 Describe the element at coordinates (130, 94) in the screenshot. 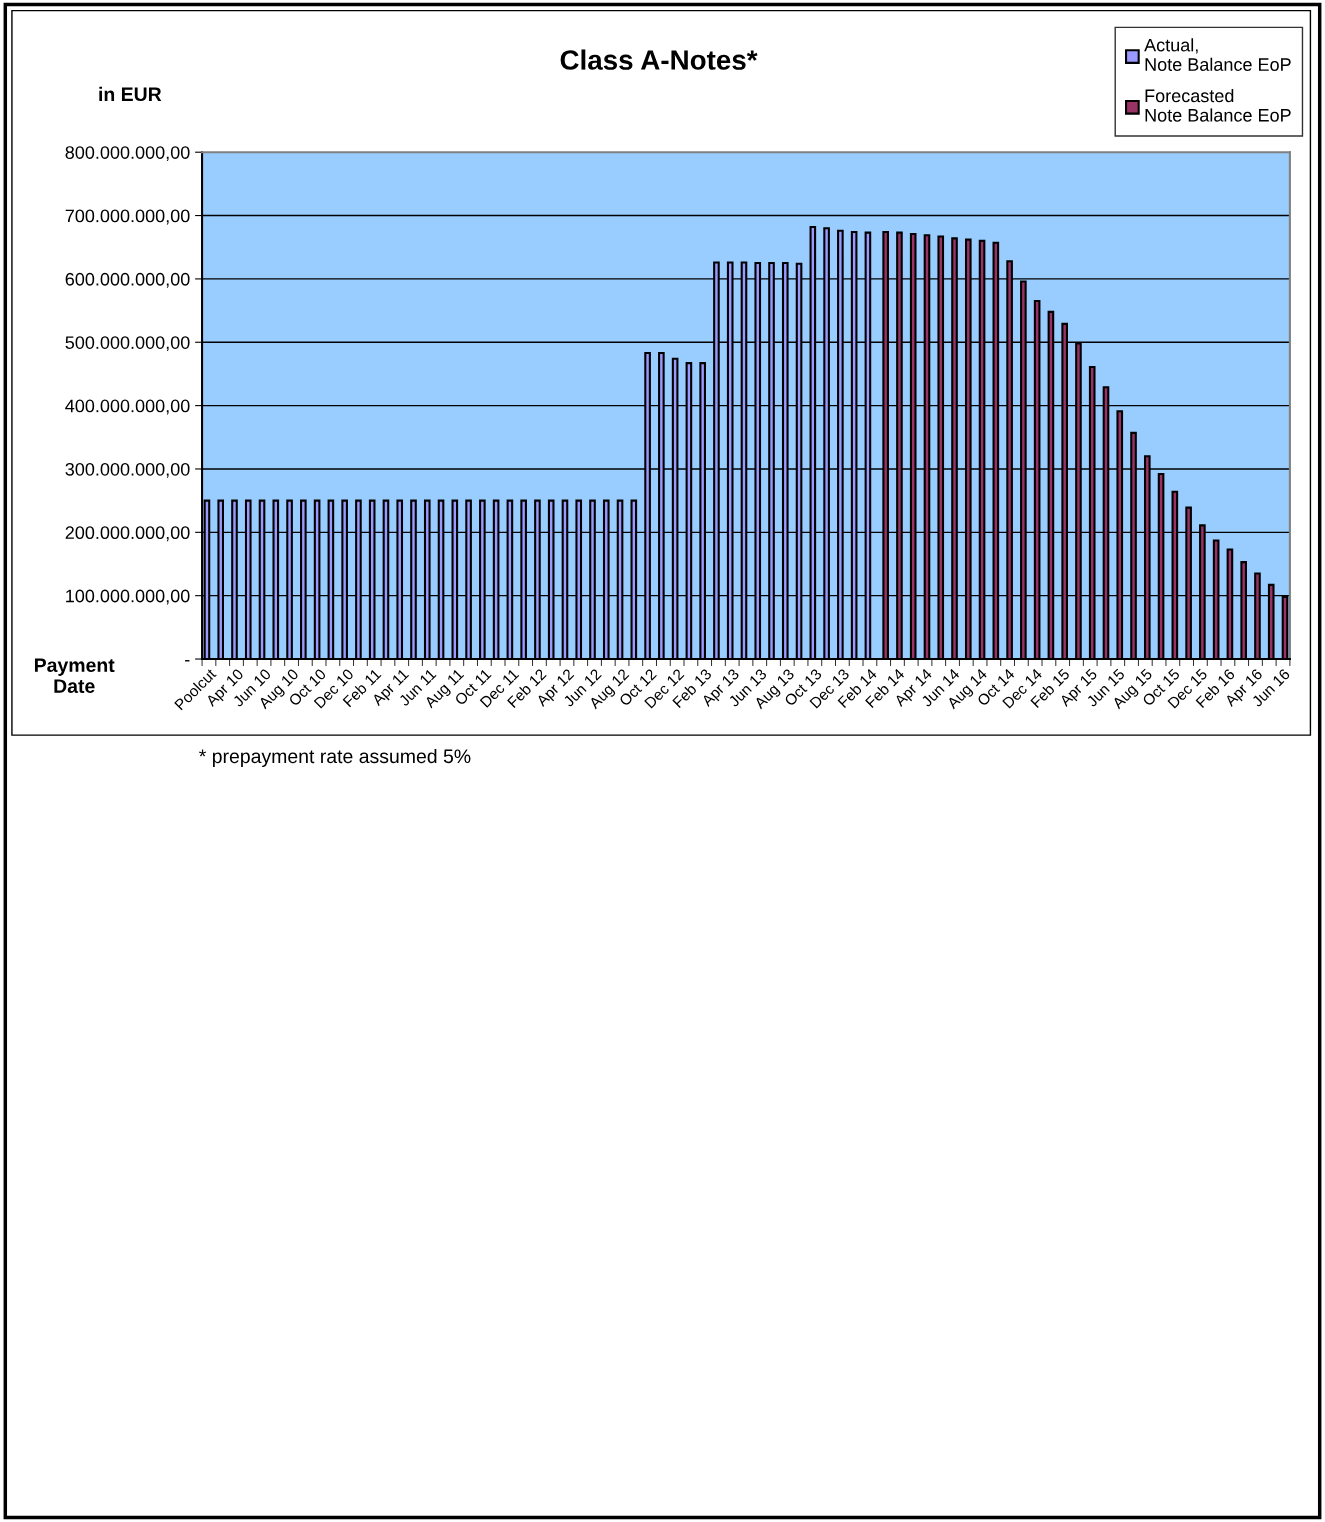

I see `y-axis-title: in EUR` at that location.